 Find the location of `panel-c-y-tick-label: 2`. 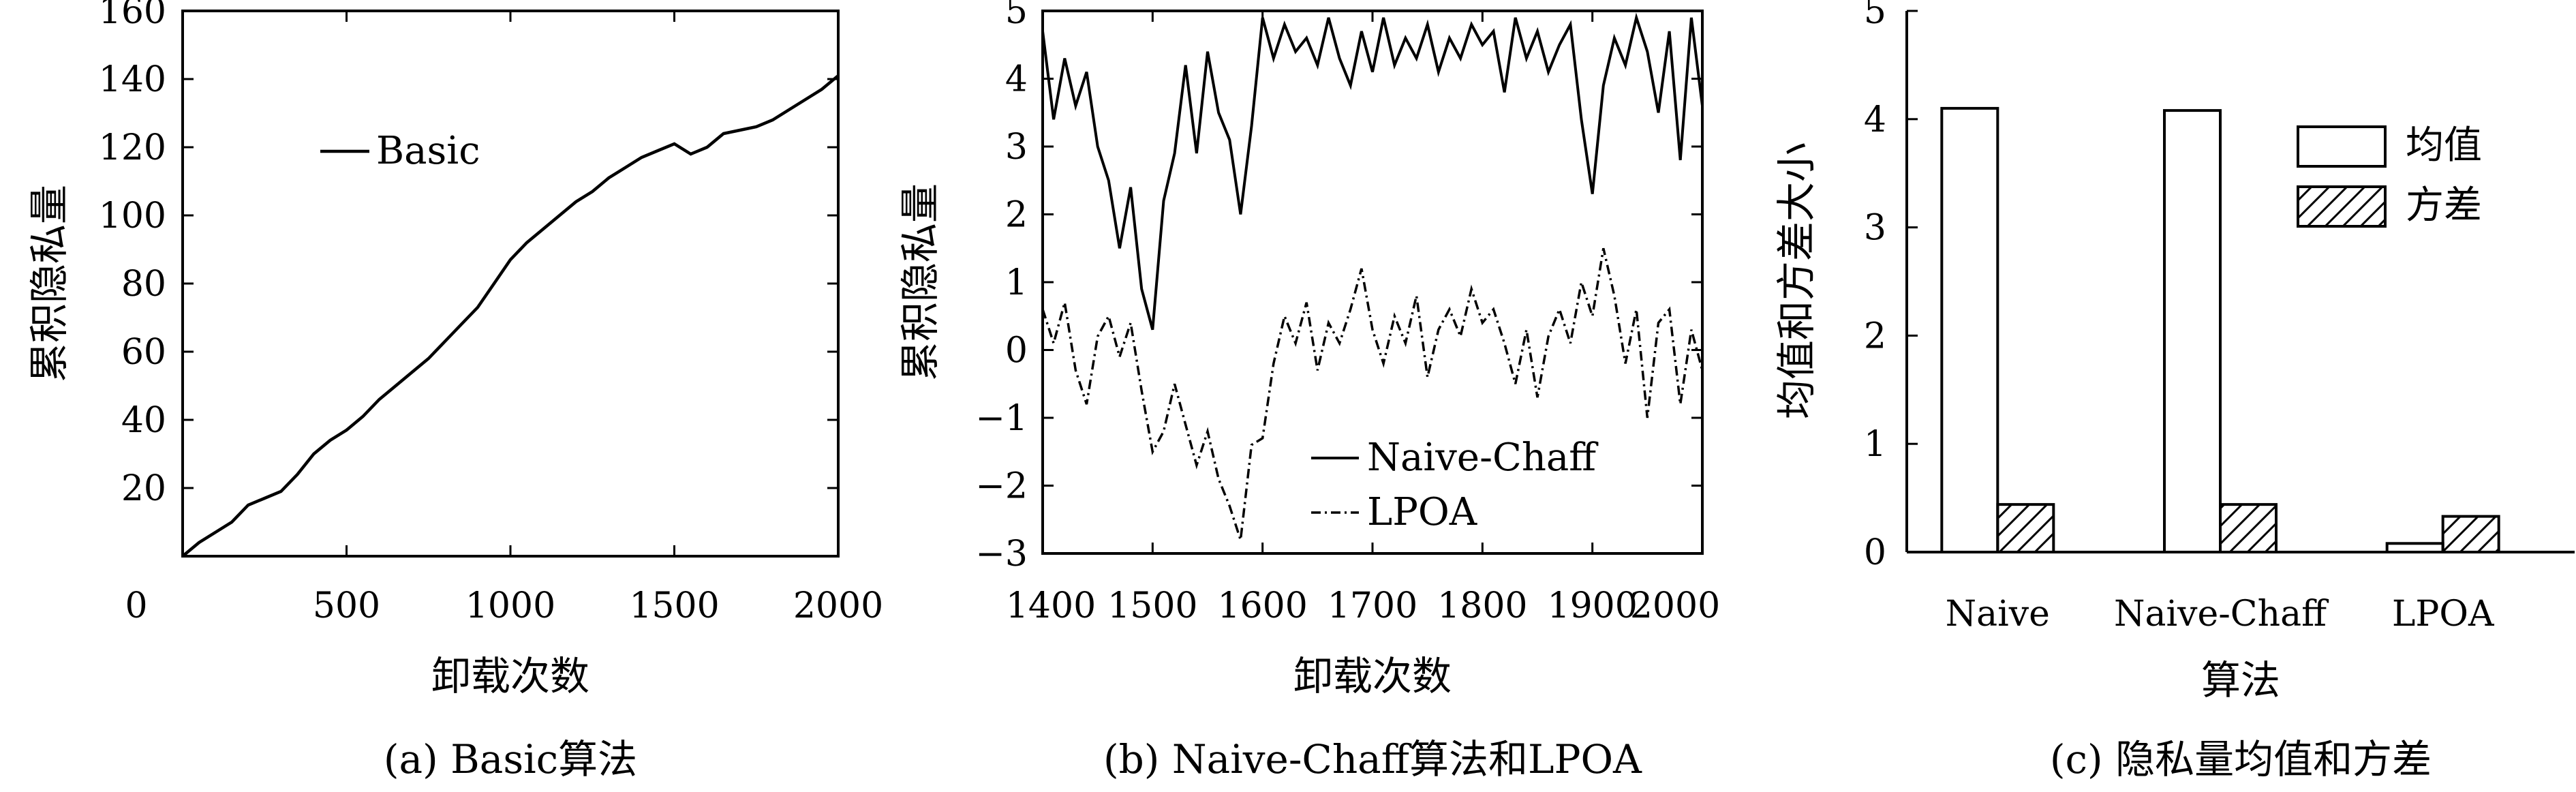

panel-c-y-tick-label: 2 is located at coordinates (1875, 336).